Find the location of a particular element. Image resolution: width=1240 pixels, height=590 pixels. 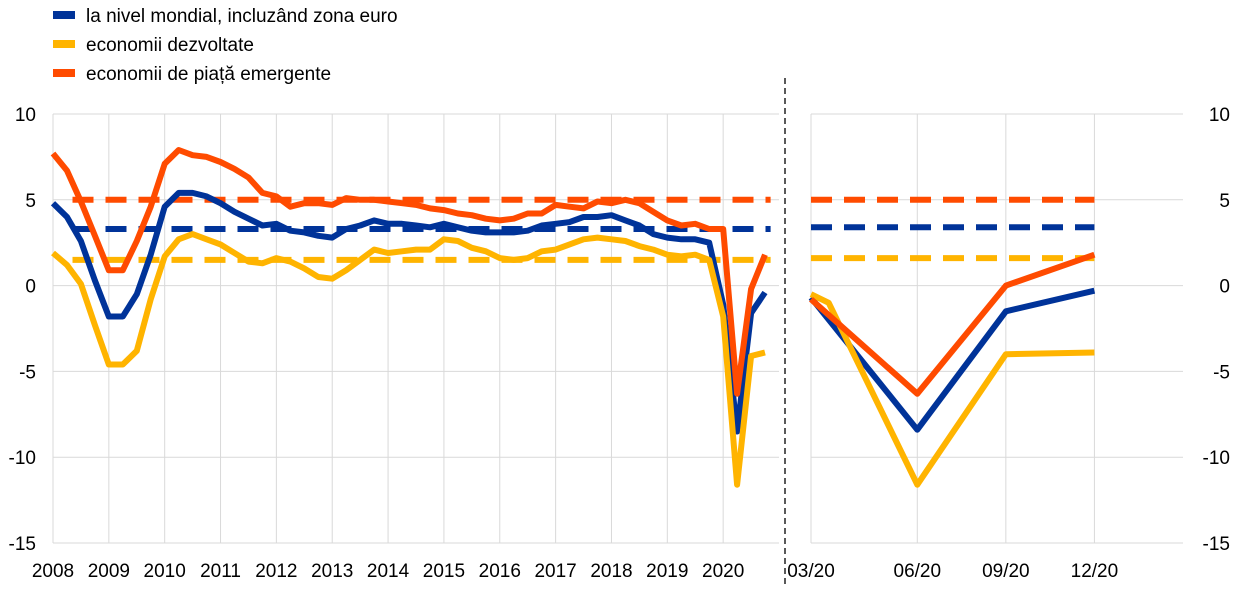

left-x-tick-label: 2020 is located at coordinates (723, 571).